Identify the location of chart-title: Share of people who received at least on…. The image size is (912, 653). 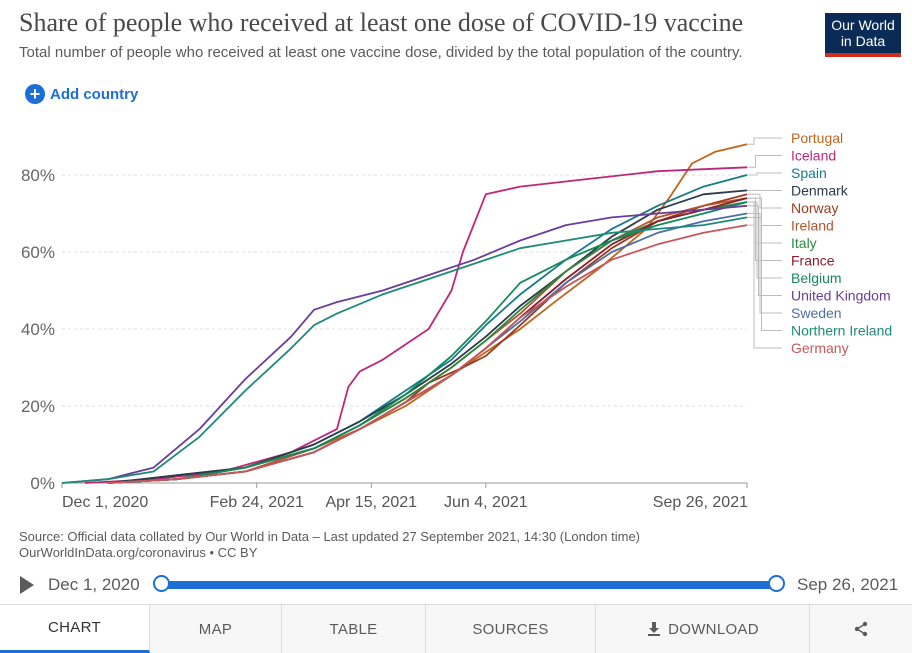
(381, 23).